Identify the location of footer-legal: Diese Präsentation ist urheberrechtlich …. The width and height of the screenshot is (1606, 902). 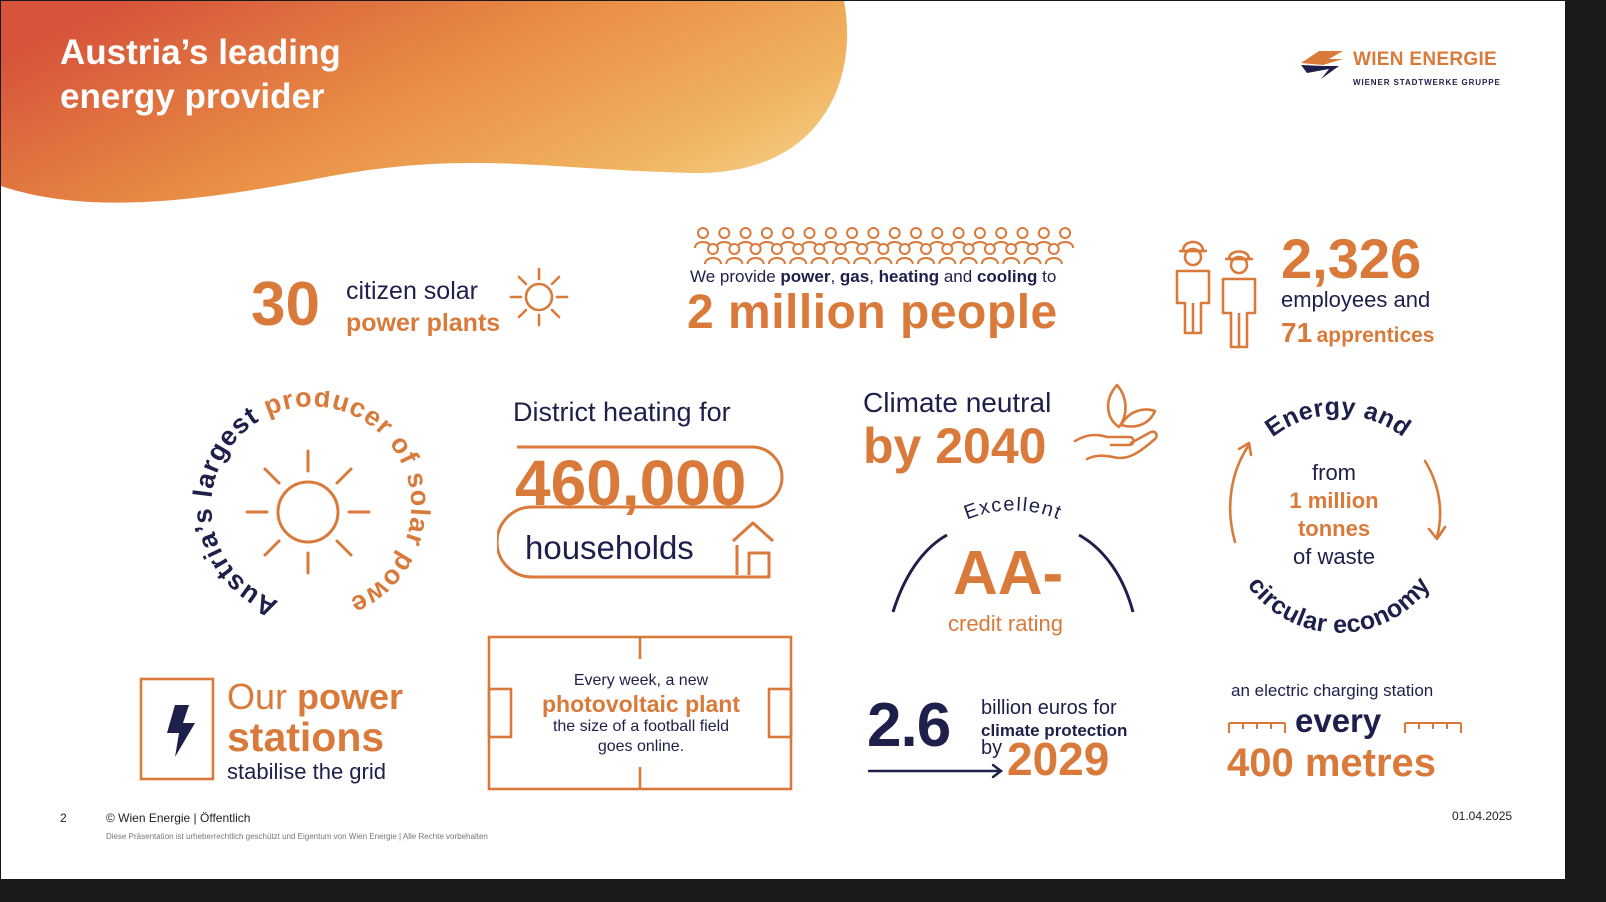
(297, 836).